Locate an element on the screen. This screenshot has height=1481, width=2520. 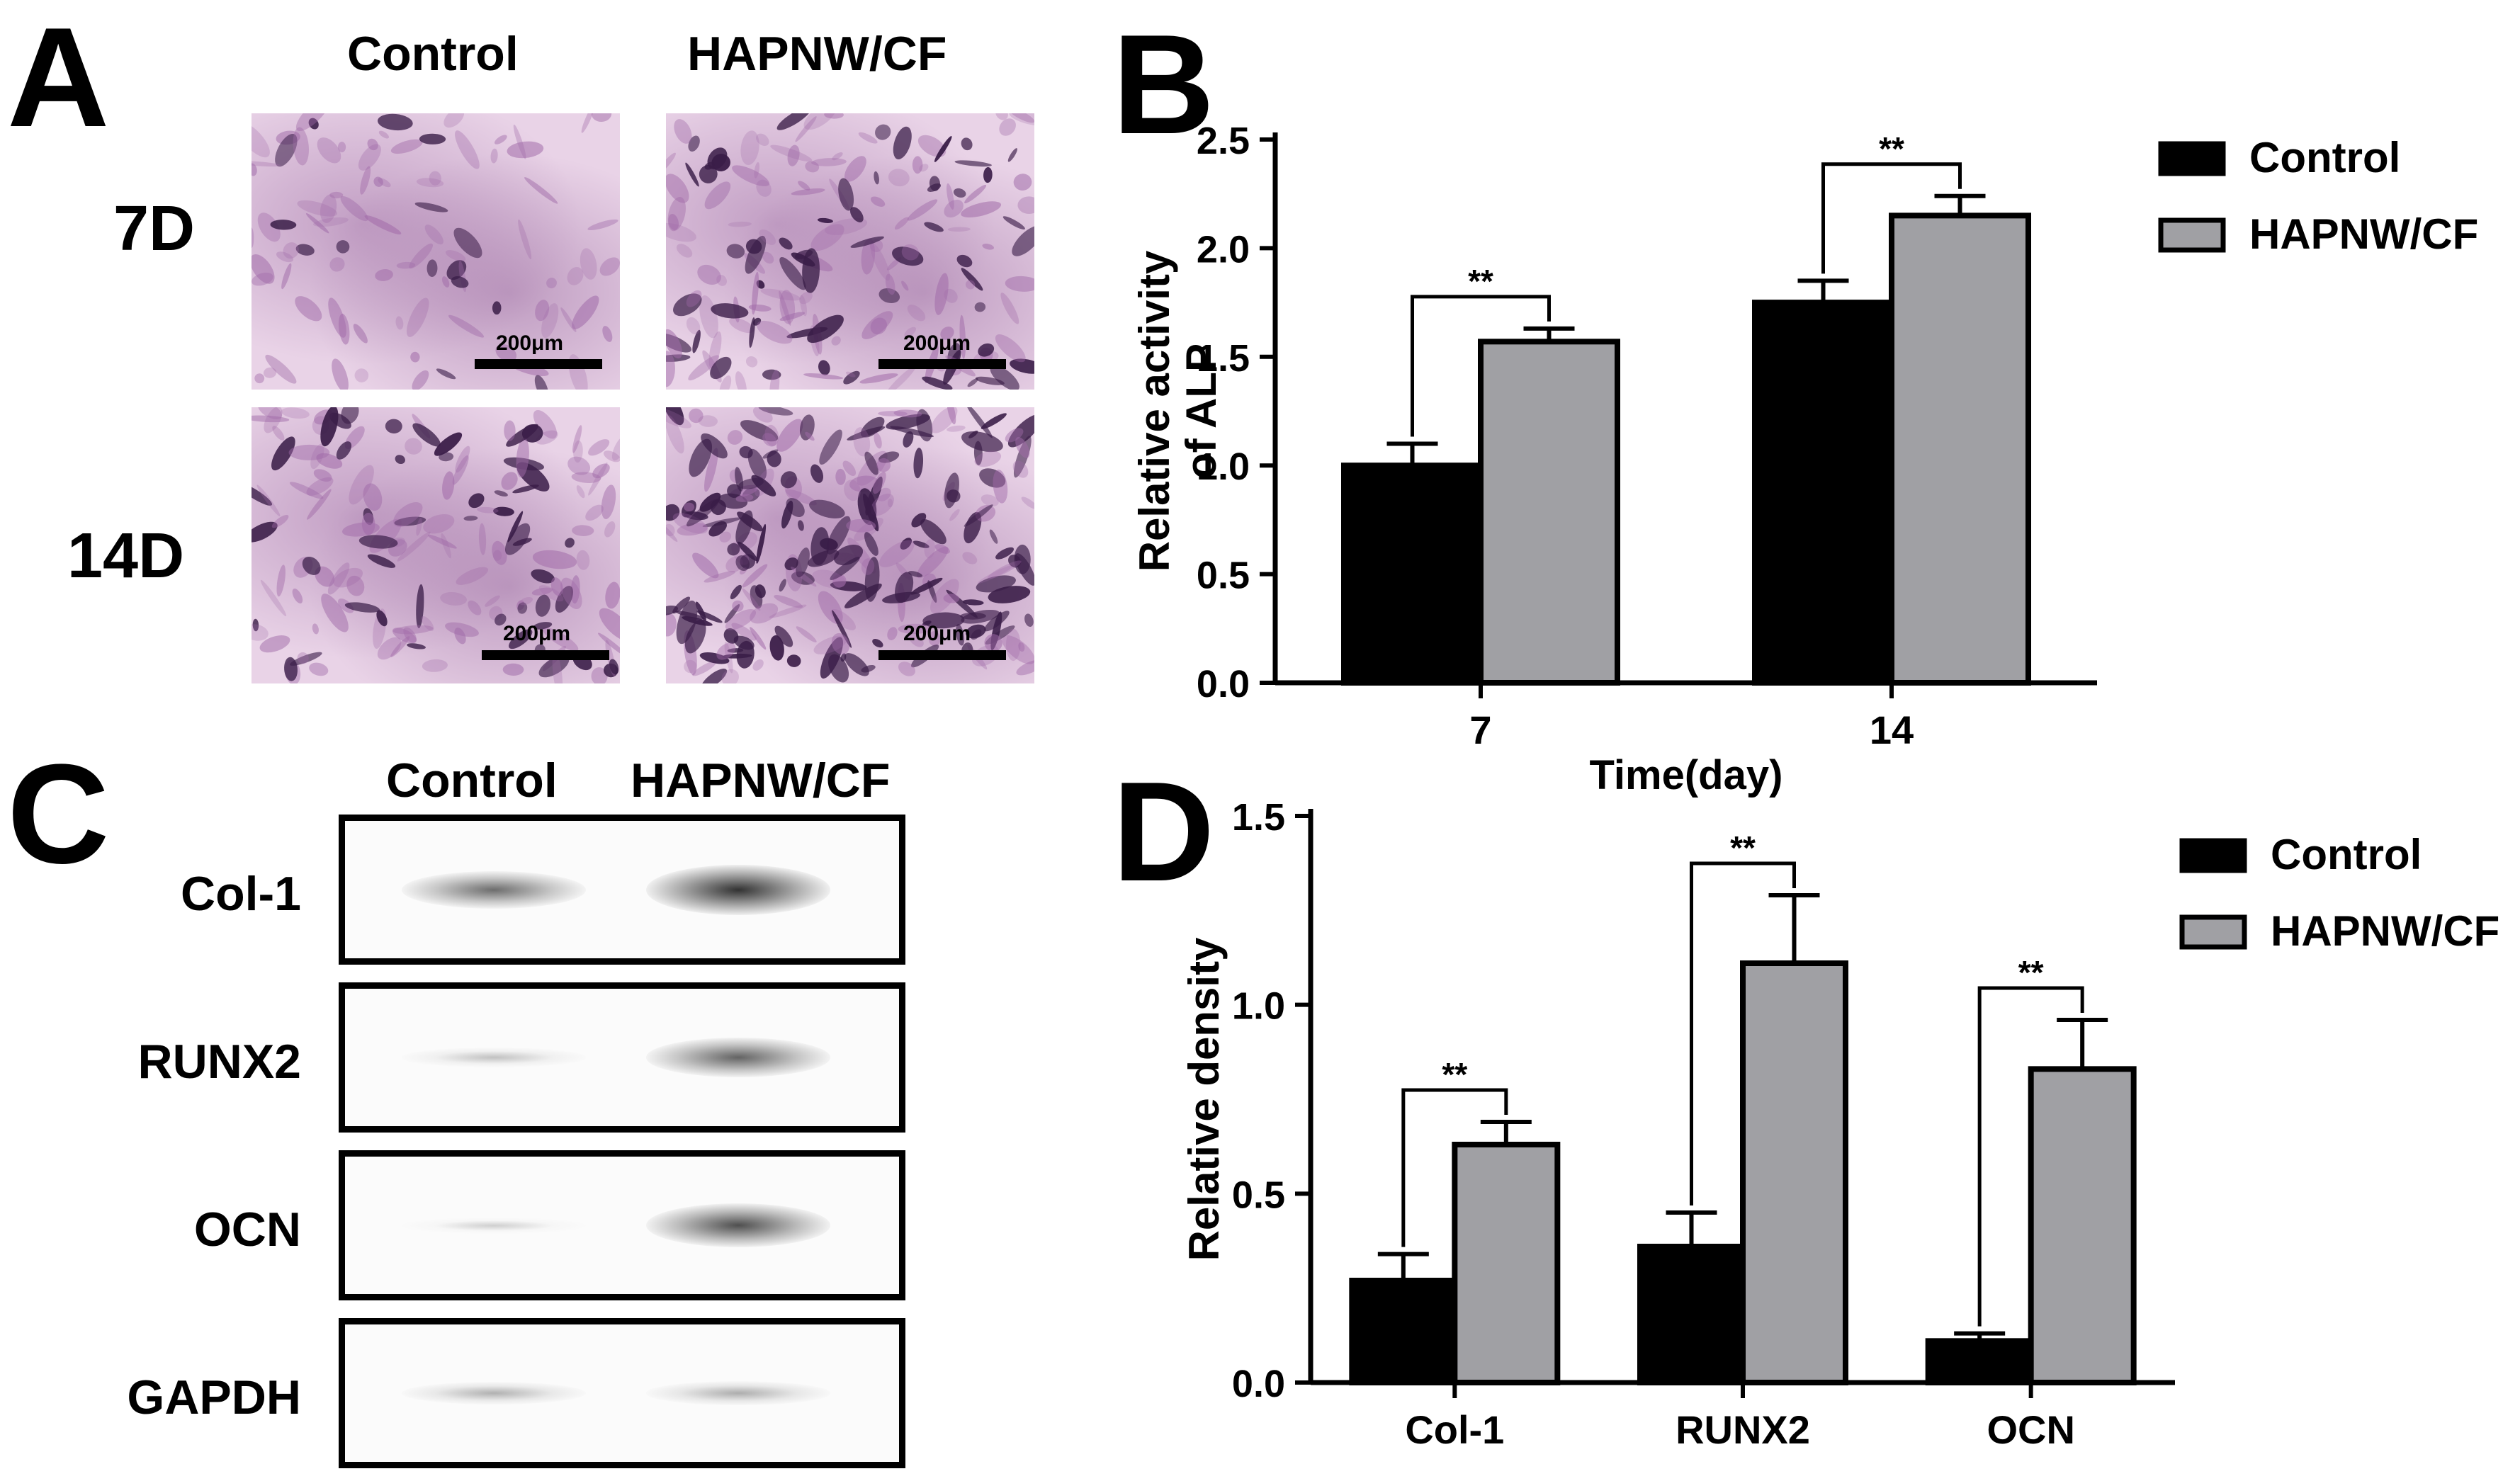
scale-bar-label: 200μm is located at coordinates (530, 343).